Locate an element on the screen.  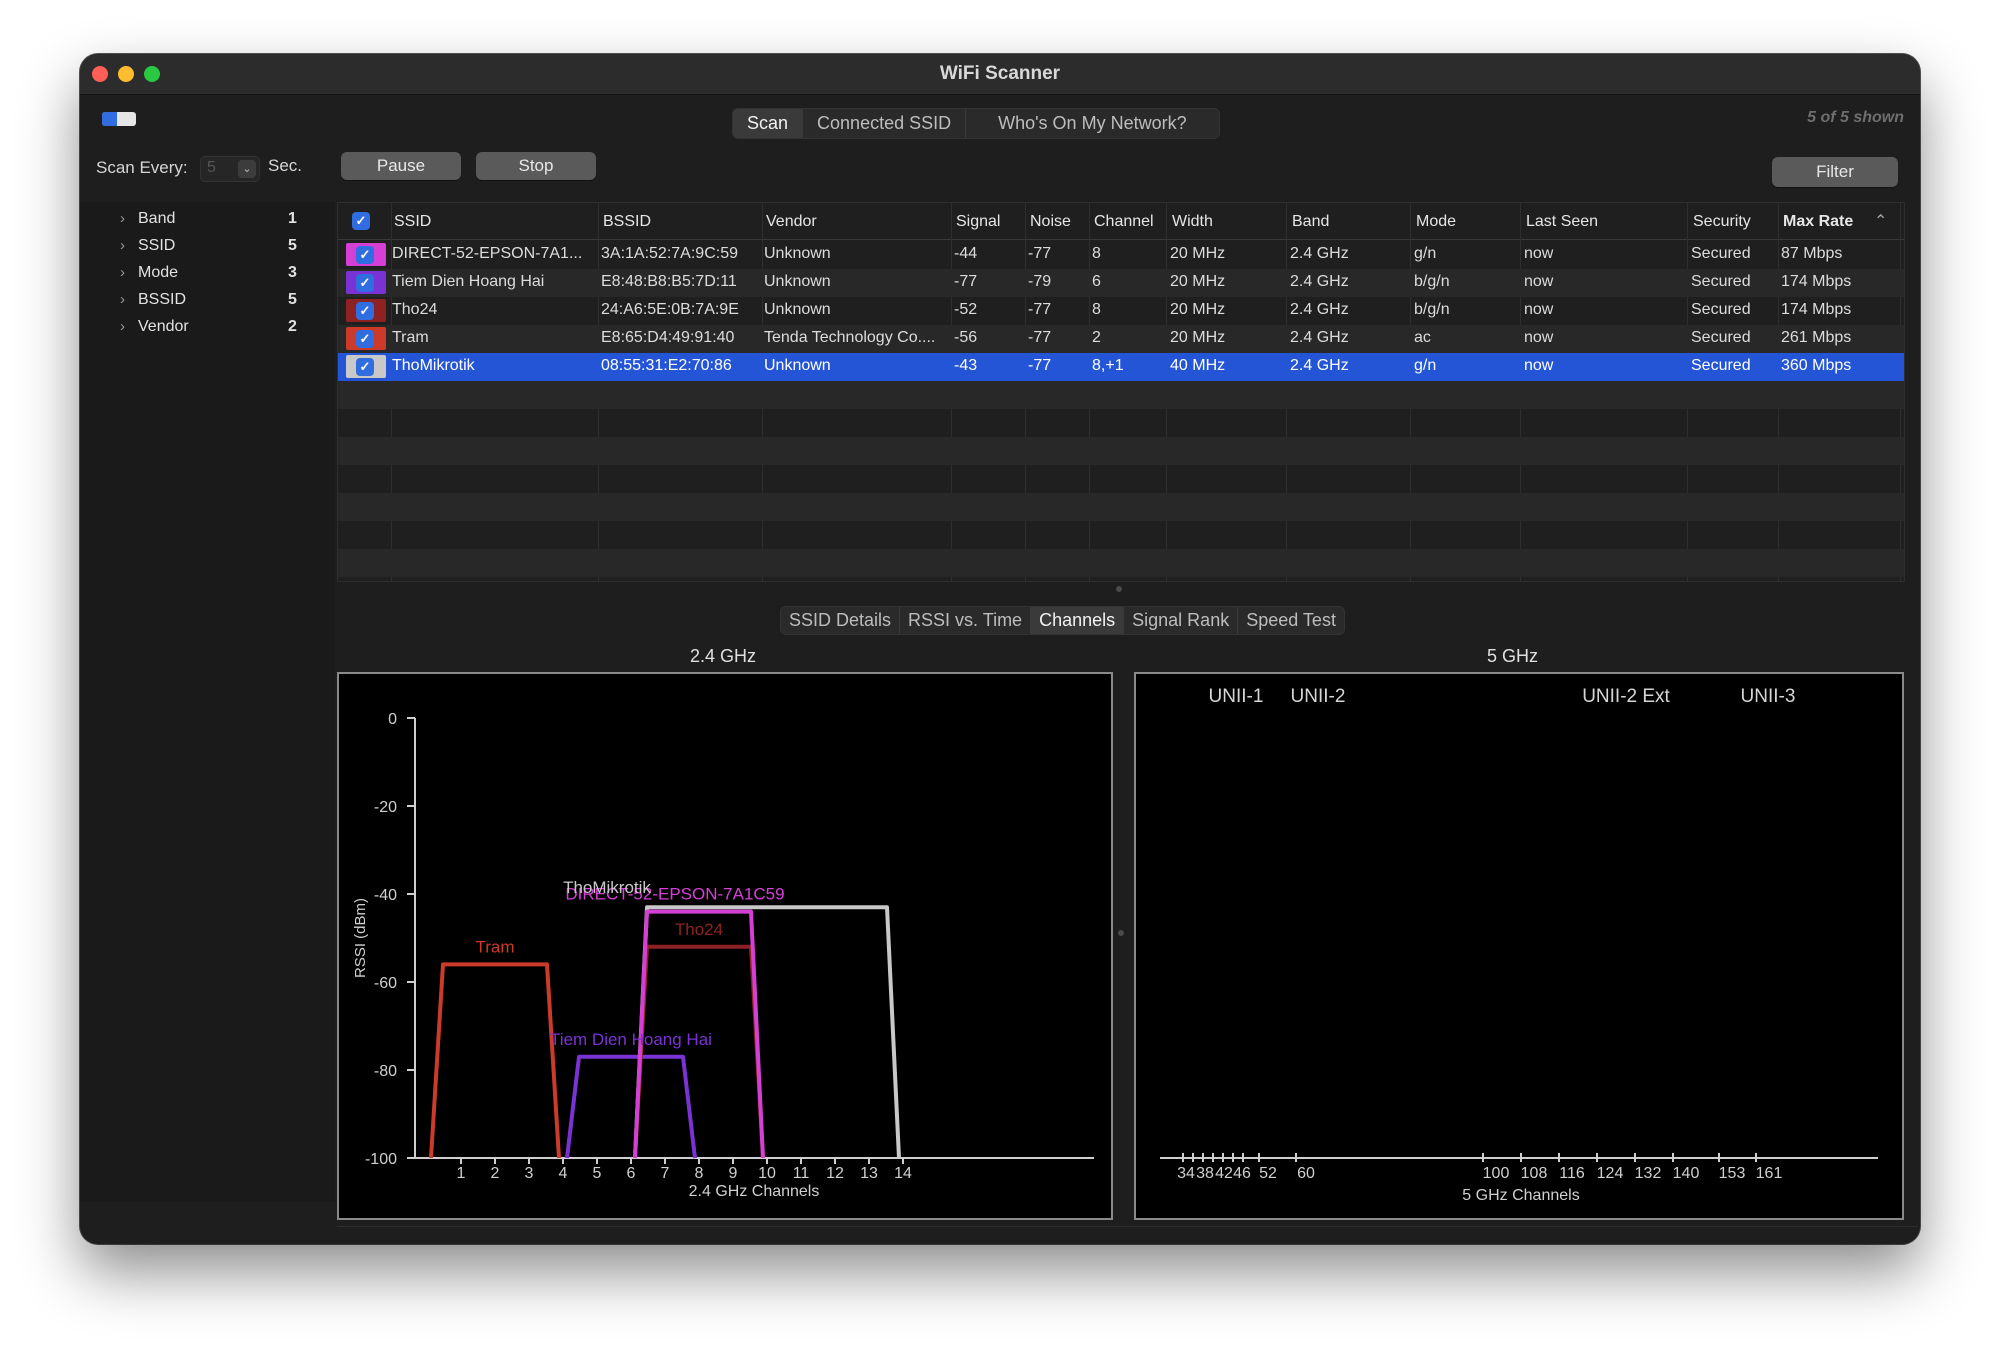
column-header-band: Band is located at coordinates (1311, 221).